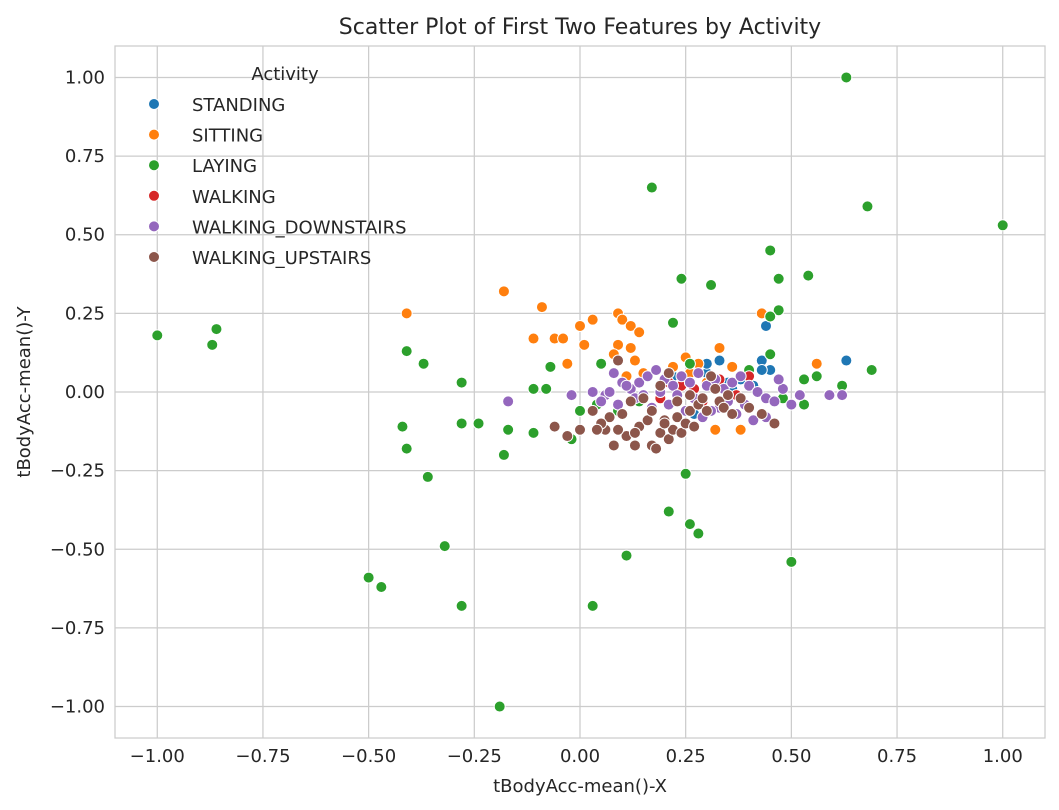 The height and width of the screenshot is (810, 1059). I want to click on legend-label: SITTING, so click(227, 136).